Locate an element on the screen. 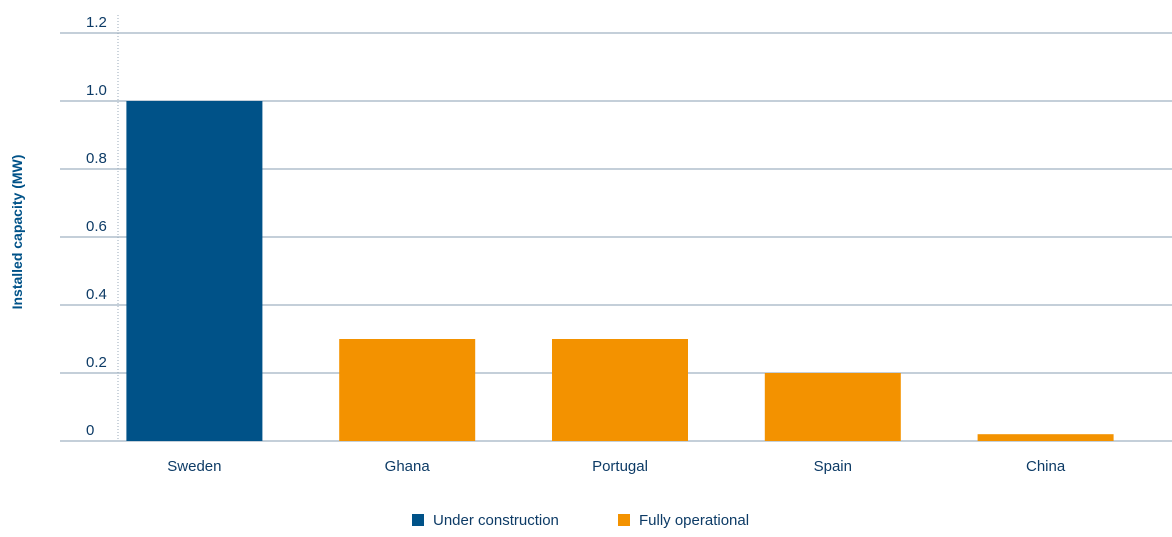  legend-label-1: Fully operational is located at coordinates (694, 520).